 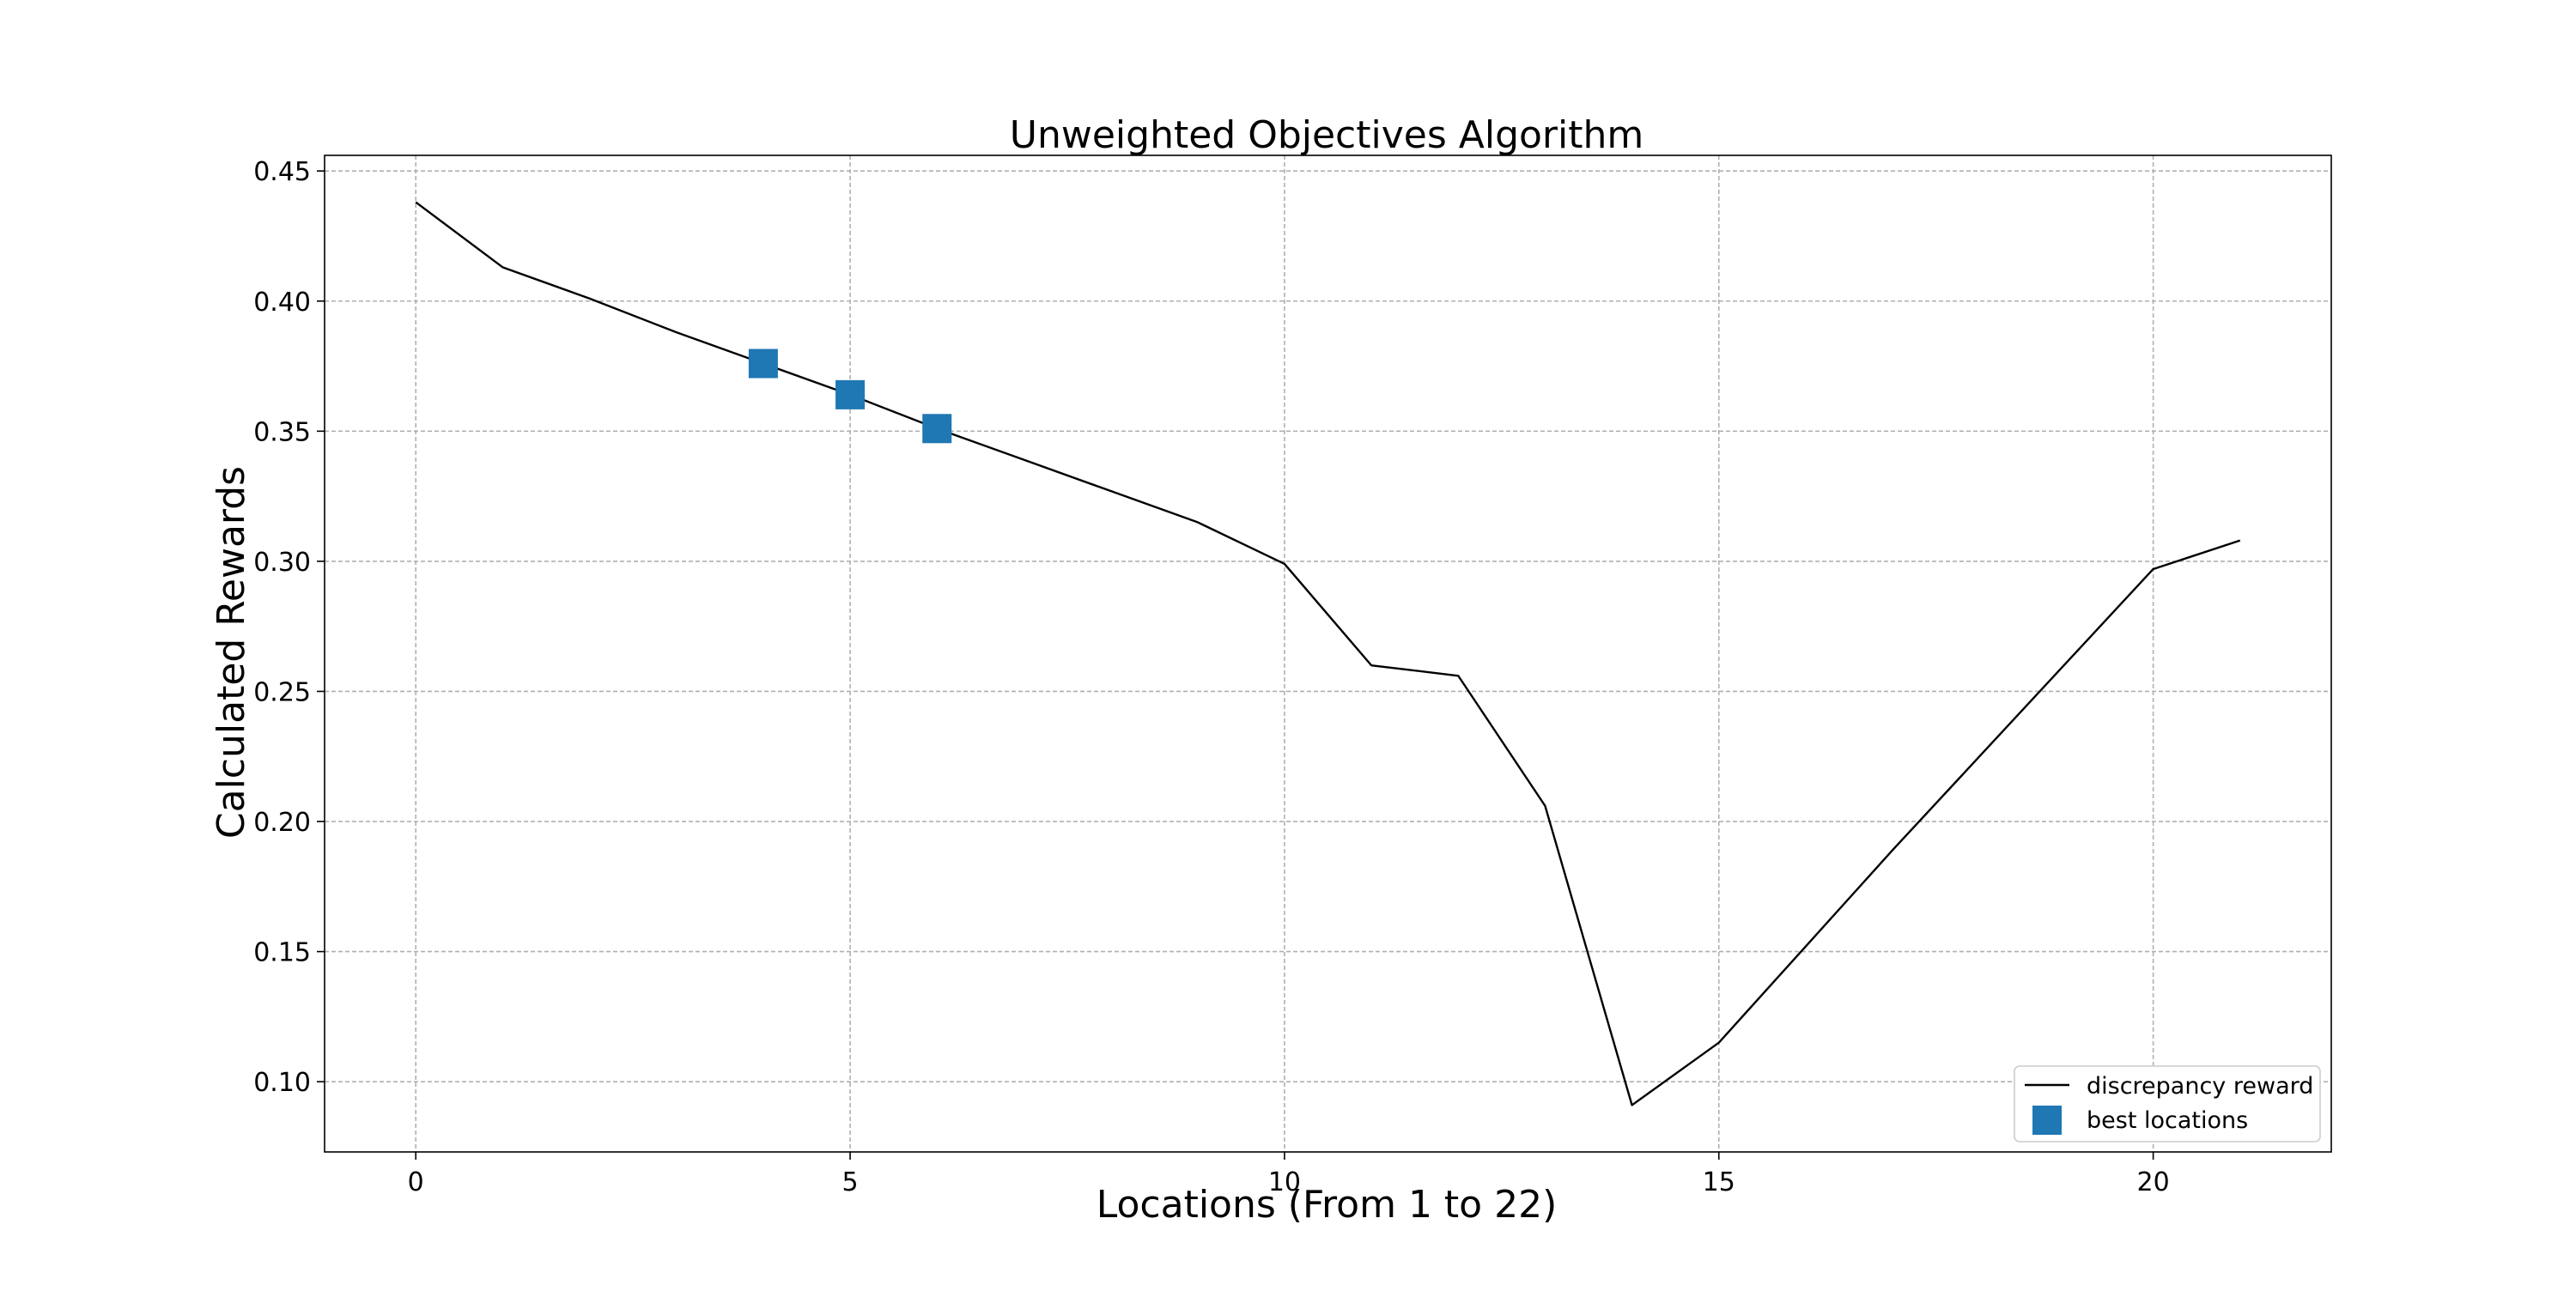 I want to click on x-tick-label: 10, so click(x=1284, y=1182).